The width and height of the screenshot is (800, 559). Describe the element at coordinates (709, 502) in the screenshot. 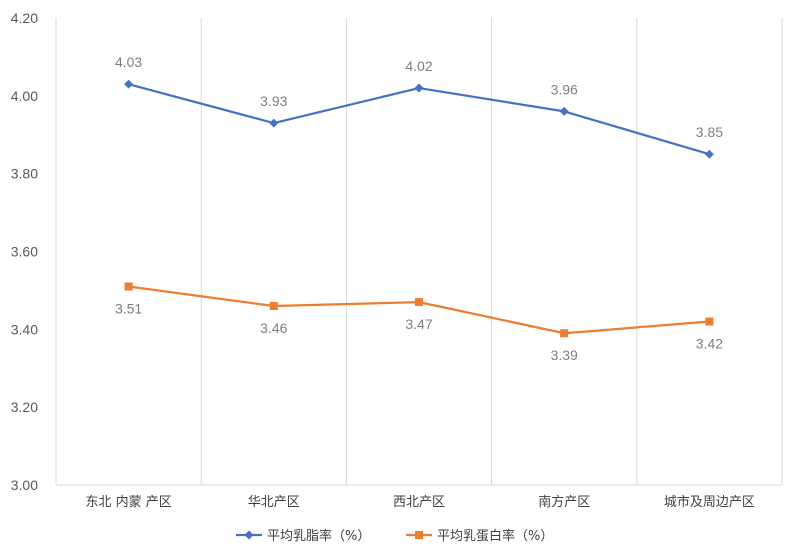

I see `x-category-label: 城市及周边产区` at that location.